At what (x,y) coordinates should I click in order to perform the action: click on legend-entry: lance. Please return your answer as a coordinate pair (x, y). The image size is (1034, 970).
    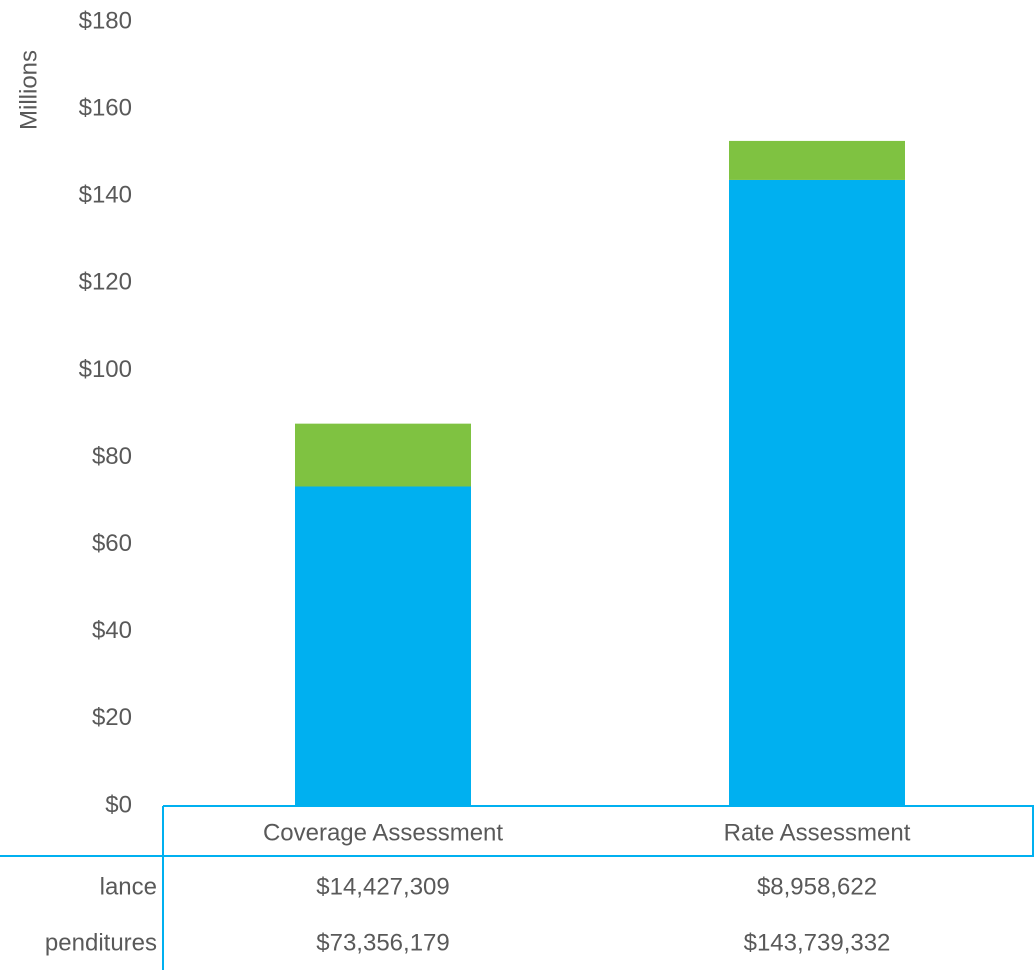
    Looking at the image, I should click on (128, 886).